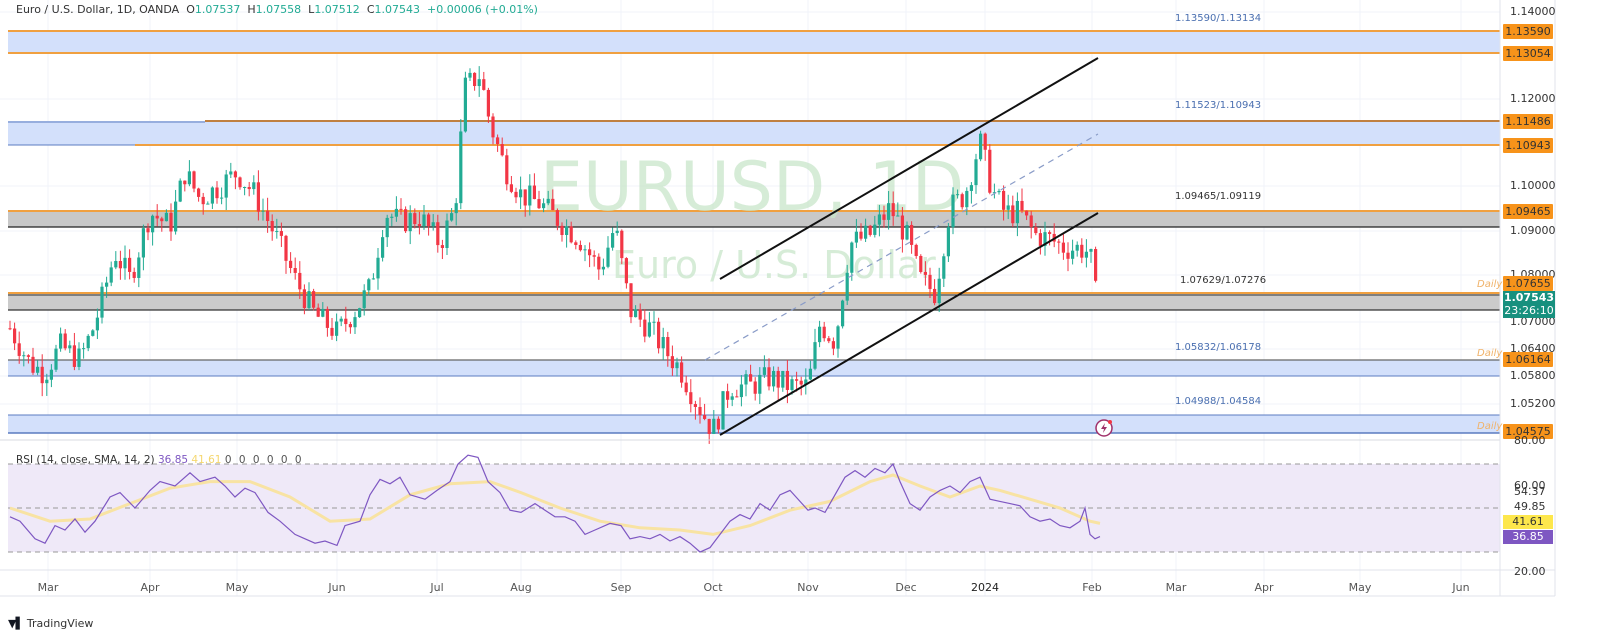  Describe the element at coordinates (16, 623) in the screenshot. I see `tradingview-logo-icon: ▼▌` at that location.